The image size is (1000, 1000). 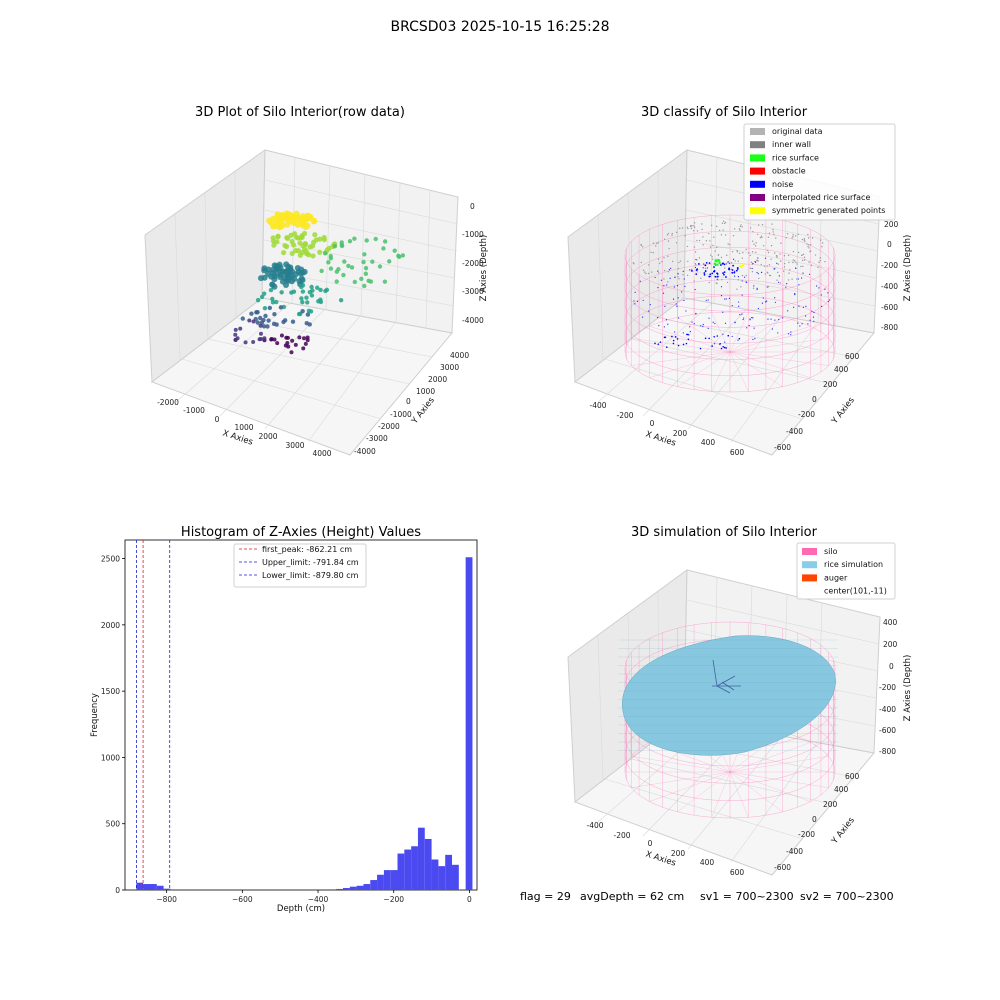 I want to click on panel1-y-tick: -4000, so click(x=365, y=451).